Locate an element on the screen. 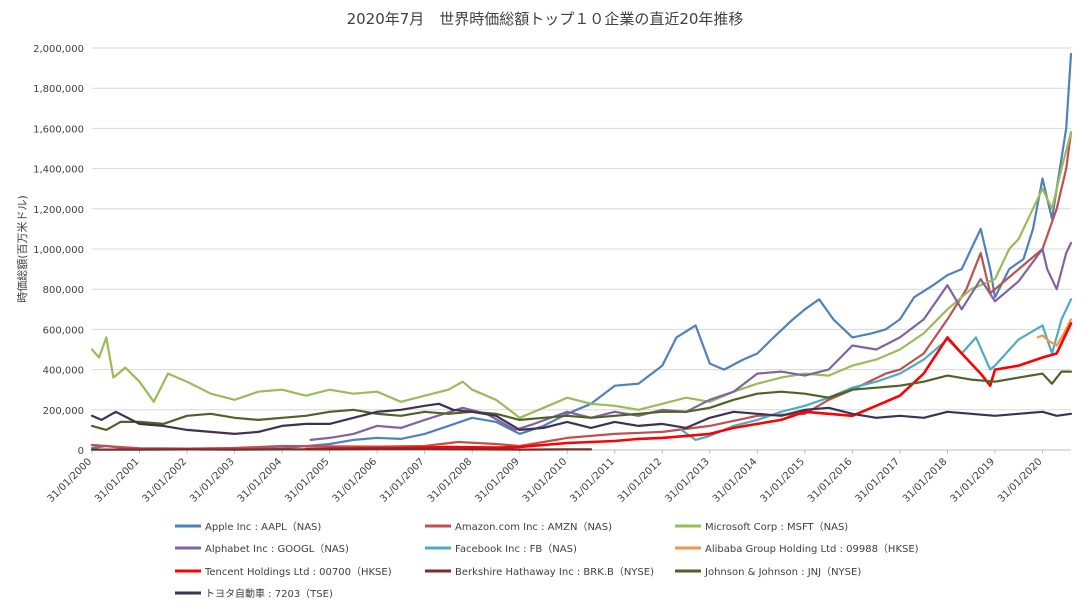  x-tick-label: 31/01/2013 is located at coordinates (687, 480).